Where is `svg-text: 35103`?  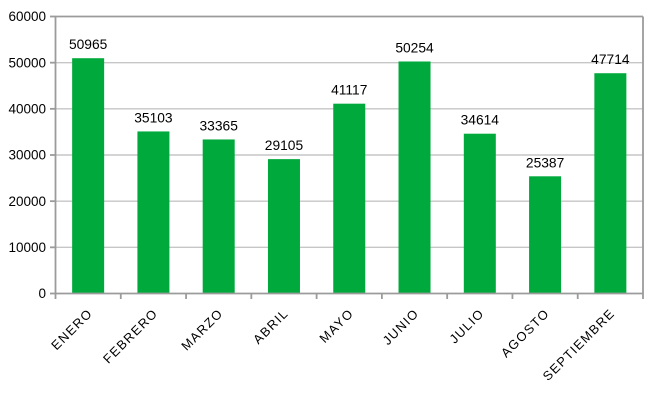 svg-text: 35103 is located at coordinates (153, 117).